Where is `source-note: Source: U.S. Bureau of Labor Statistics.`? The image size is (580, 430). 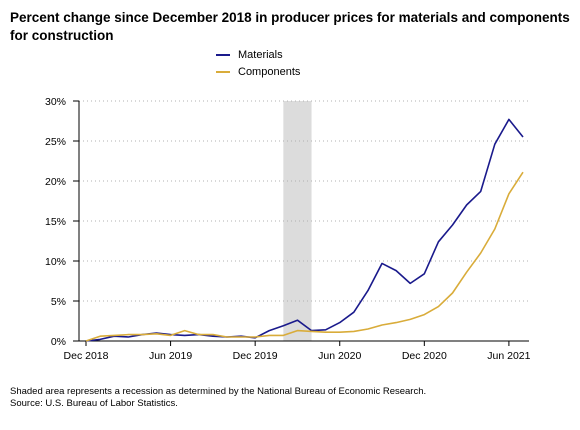 source-note: Source: U.S. Bureau of Labor Statistics. is located at coordinates (94, 403).